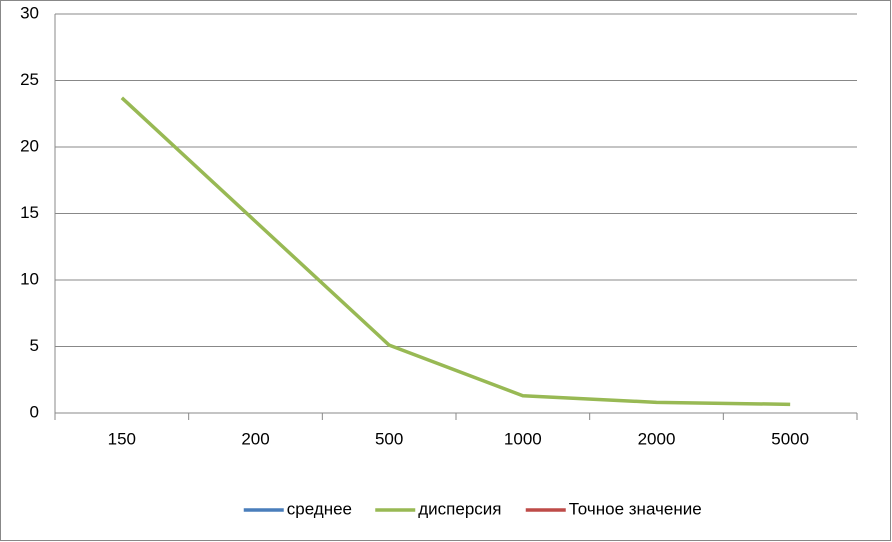 The image size is (892, 542). Describe the element at coordinates (29, 145) in the screenshot. I see `y-tick-label: 20` at that location.